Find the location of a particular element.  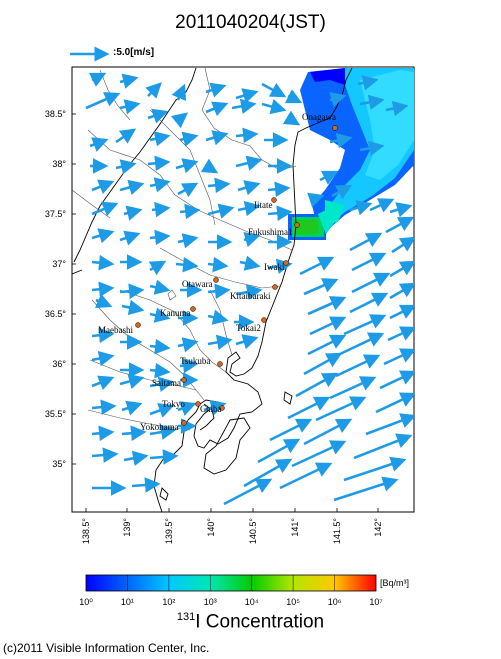

city-label: Tokyo is located at coordinates (173, 404).